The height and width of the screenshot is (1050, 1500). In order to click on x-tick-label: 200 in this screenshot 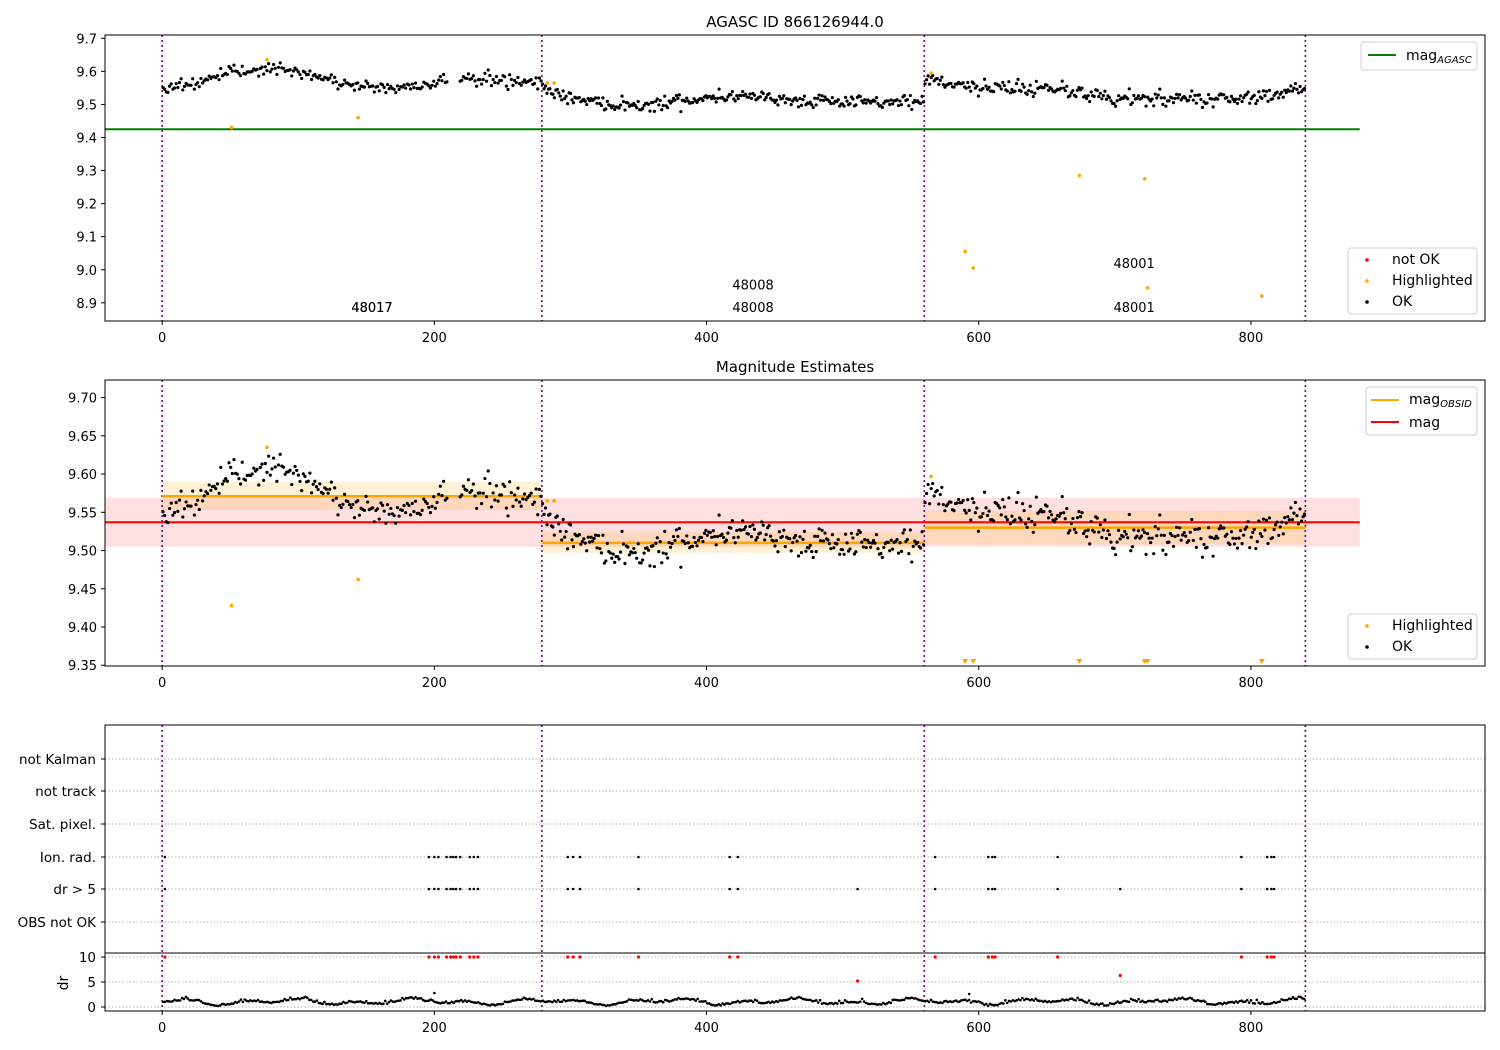, I will do `click(434, 683)`.